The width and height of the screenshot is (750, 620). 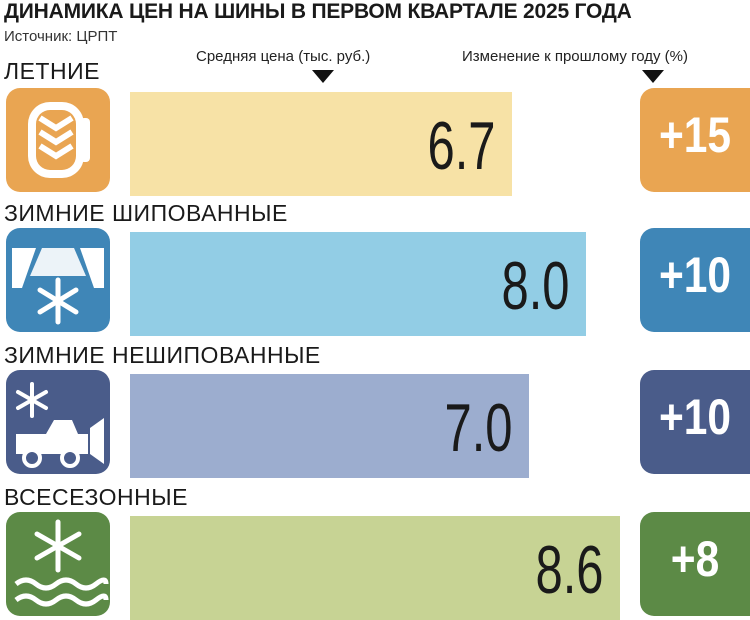 What do you see at coordinates (58, 140) in the screenshot?
I see `tire-icon` at bounding box center [58, 140].